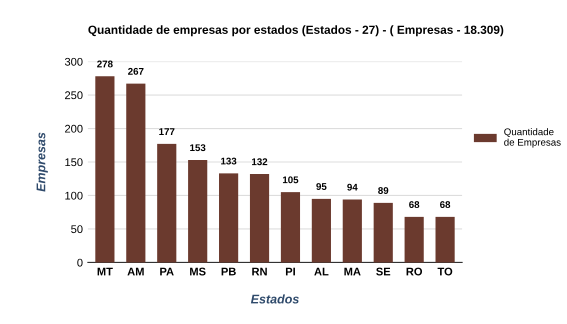 This screenshot has height=324, width=567. Describe the element at coordinates (198, 148) in the screenshot. I see `data-label: 153` at that location.